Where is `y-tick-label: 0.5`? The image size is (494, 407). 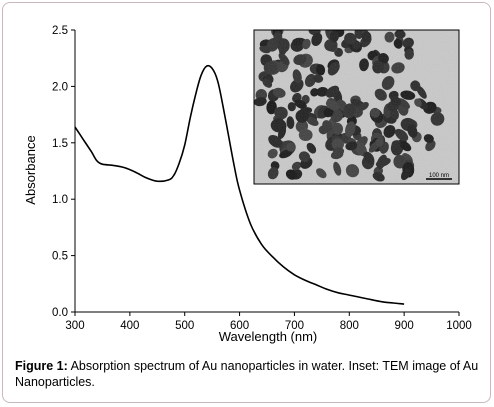 y-tick-label: 0.5 is located at coordinates (60, 257).